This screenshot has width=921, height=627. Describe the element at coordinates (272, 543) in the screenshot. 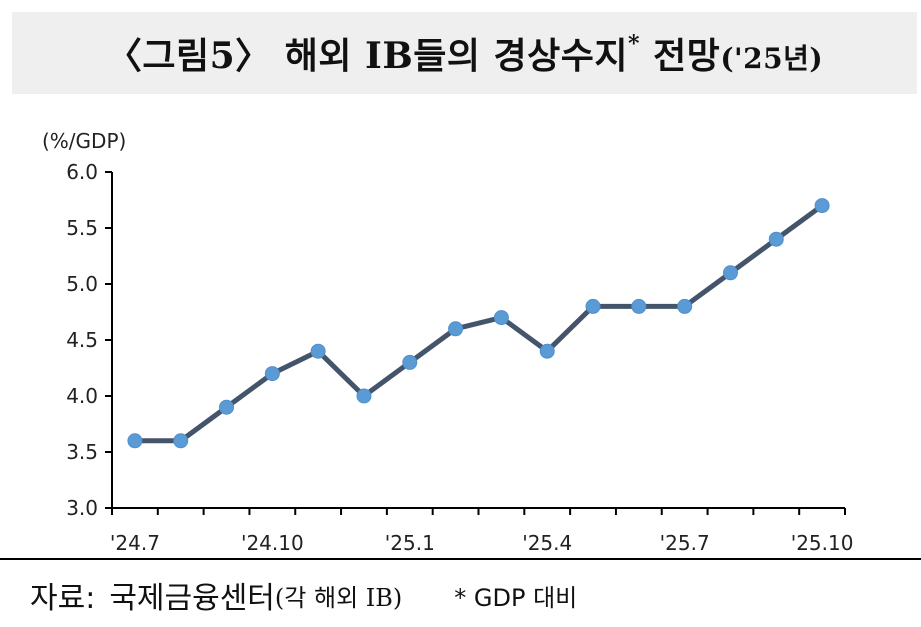

I see `x-tick-label: '24.10` at that location.